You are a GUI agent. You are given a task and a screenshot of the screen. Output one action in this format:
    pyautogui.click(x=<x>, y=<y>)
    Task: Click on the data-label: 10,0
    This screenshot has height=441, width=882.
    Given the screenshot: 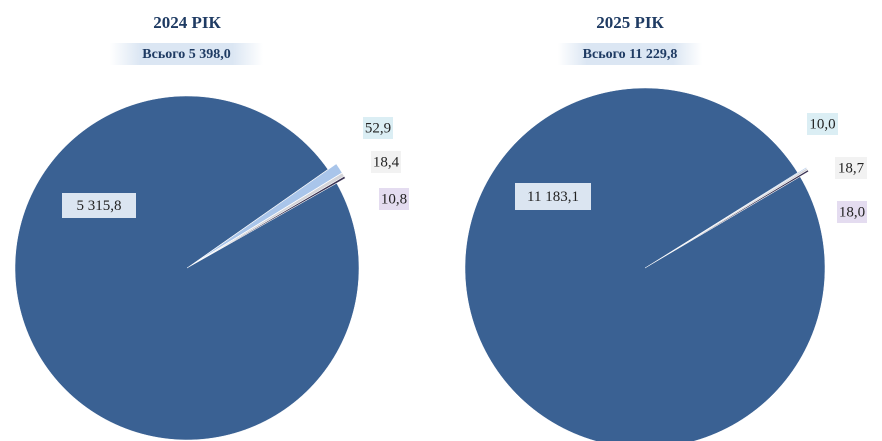 What is the action you would take?
    pyautogui.click(x=822, y=124)
    